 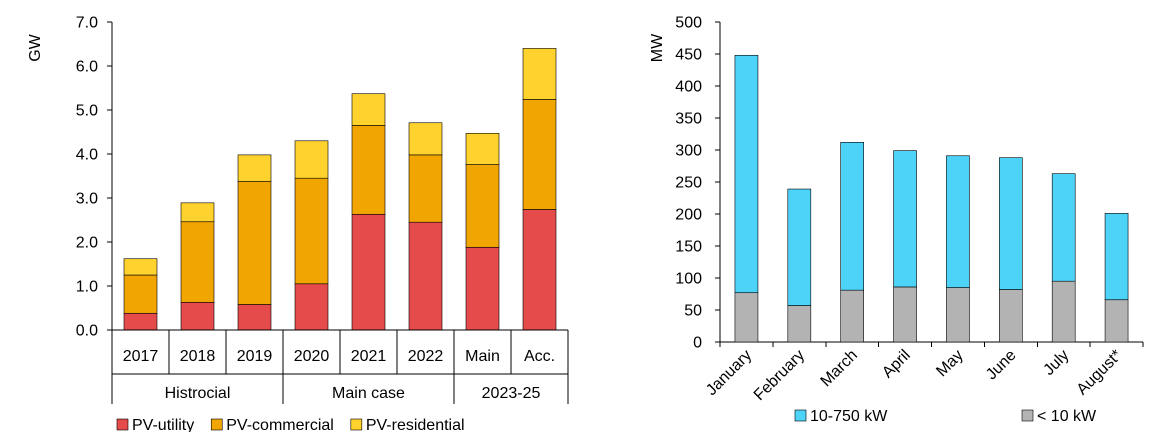 I want to click on right-x-tick-label: June, so click(x=1001, y=365).